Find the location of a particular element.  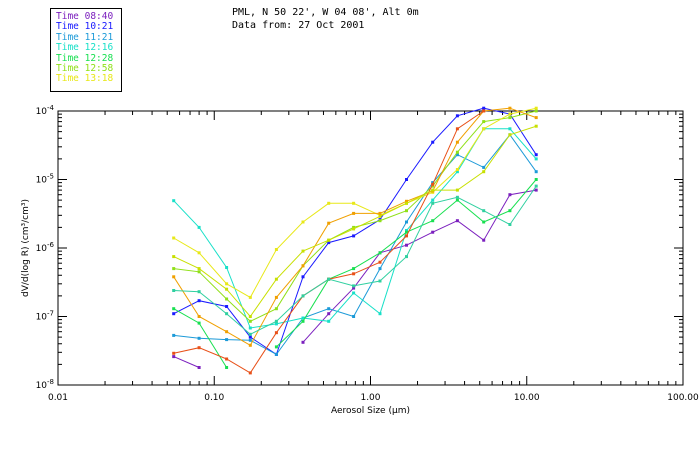

legend-entry: Time 08:40 is located at coordinates (85, 16).